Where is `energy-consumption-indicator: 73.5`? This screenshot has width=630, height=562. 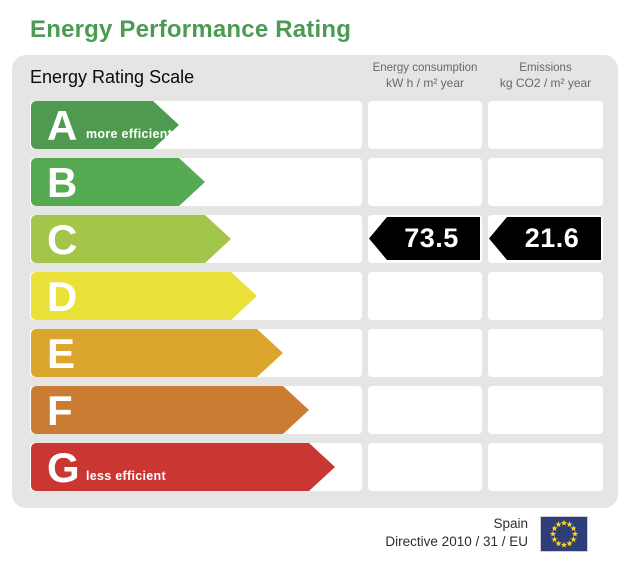
energy-consumption-indicator: 73.5 is located at coordinates (424, 238).